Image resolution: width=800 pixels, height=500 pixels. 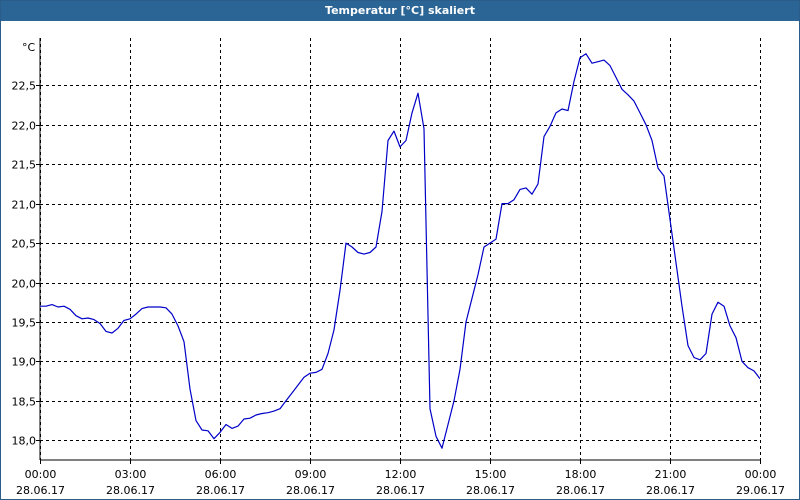 I want to click on chart-title: Temperatur [°C] skaliert, so click(x=400, y=11).